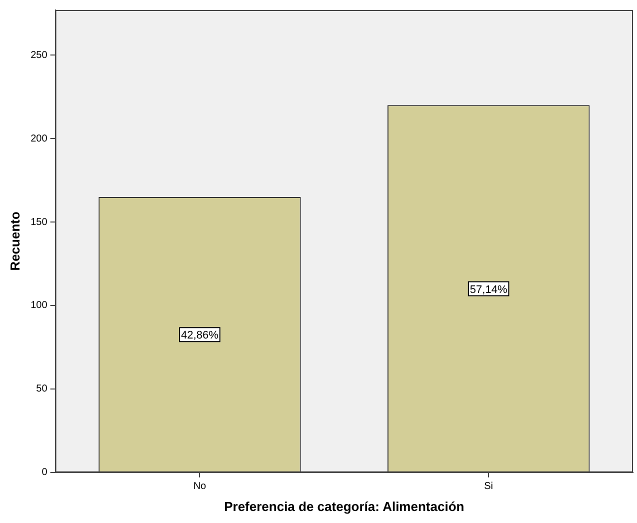  What do you see at coordinates (39, 222) in the screenshot?
I see `y-tick-label: 150` at bounding box center [39, 222].